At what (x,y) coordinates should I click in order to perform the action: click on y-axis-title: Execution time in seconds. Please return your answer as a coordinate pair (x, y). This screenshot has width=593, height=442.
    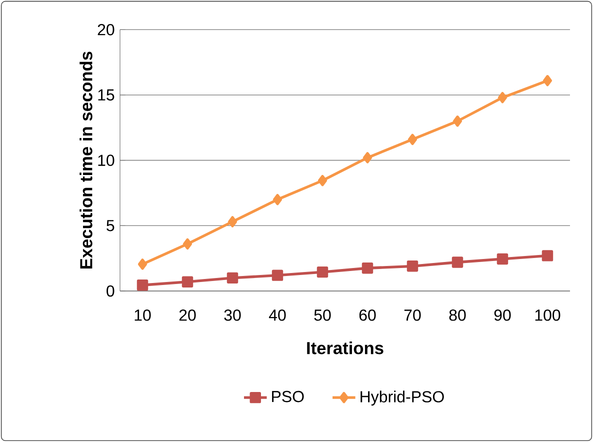
    Looking at the image, I should click on (86, 160).